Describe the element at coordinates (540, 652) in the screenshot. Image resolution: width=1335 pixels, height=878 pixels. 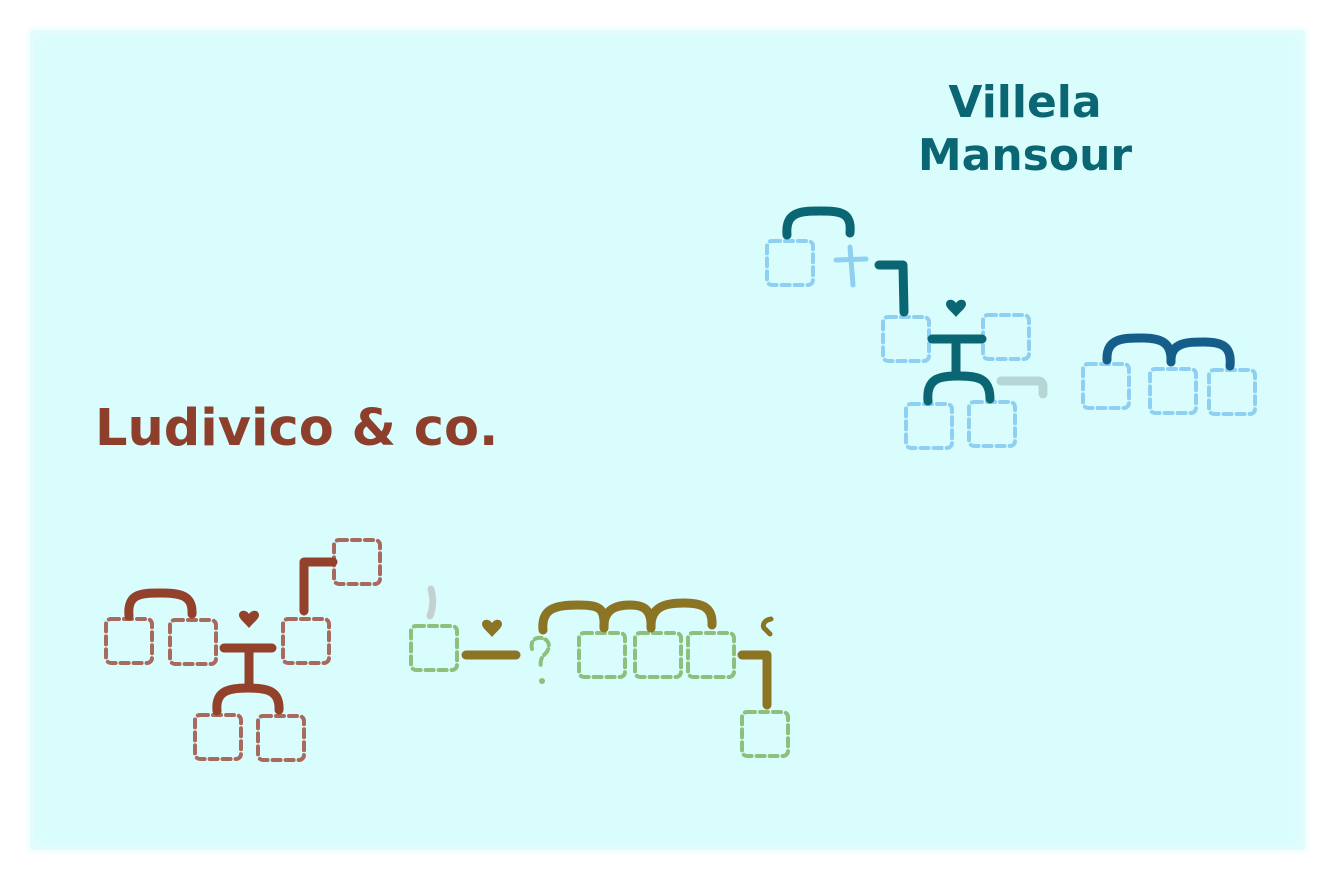
I see `unknown-icon` at that location.